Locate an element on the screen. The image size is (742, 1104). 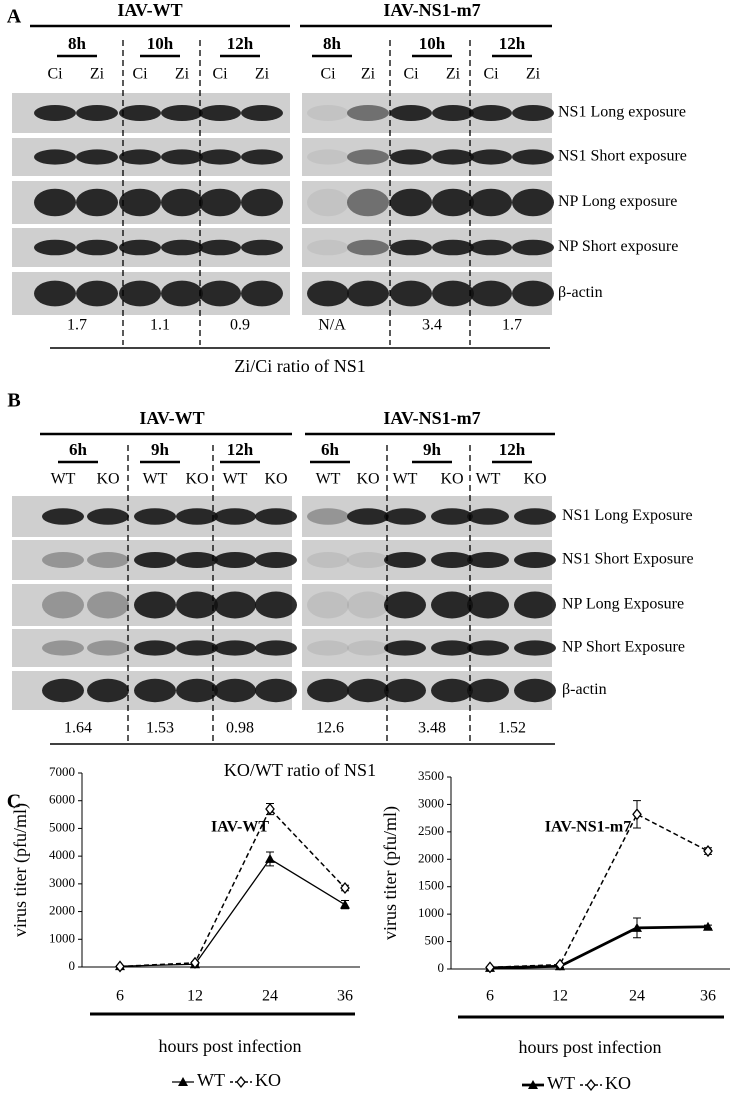
row-label: NS1 Short exposure is located at coordinates (622, 156).